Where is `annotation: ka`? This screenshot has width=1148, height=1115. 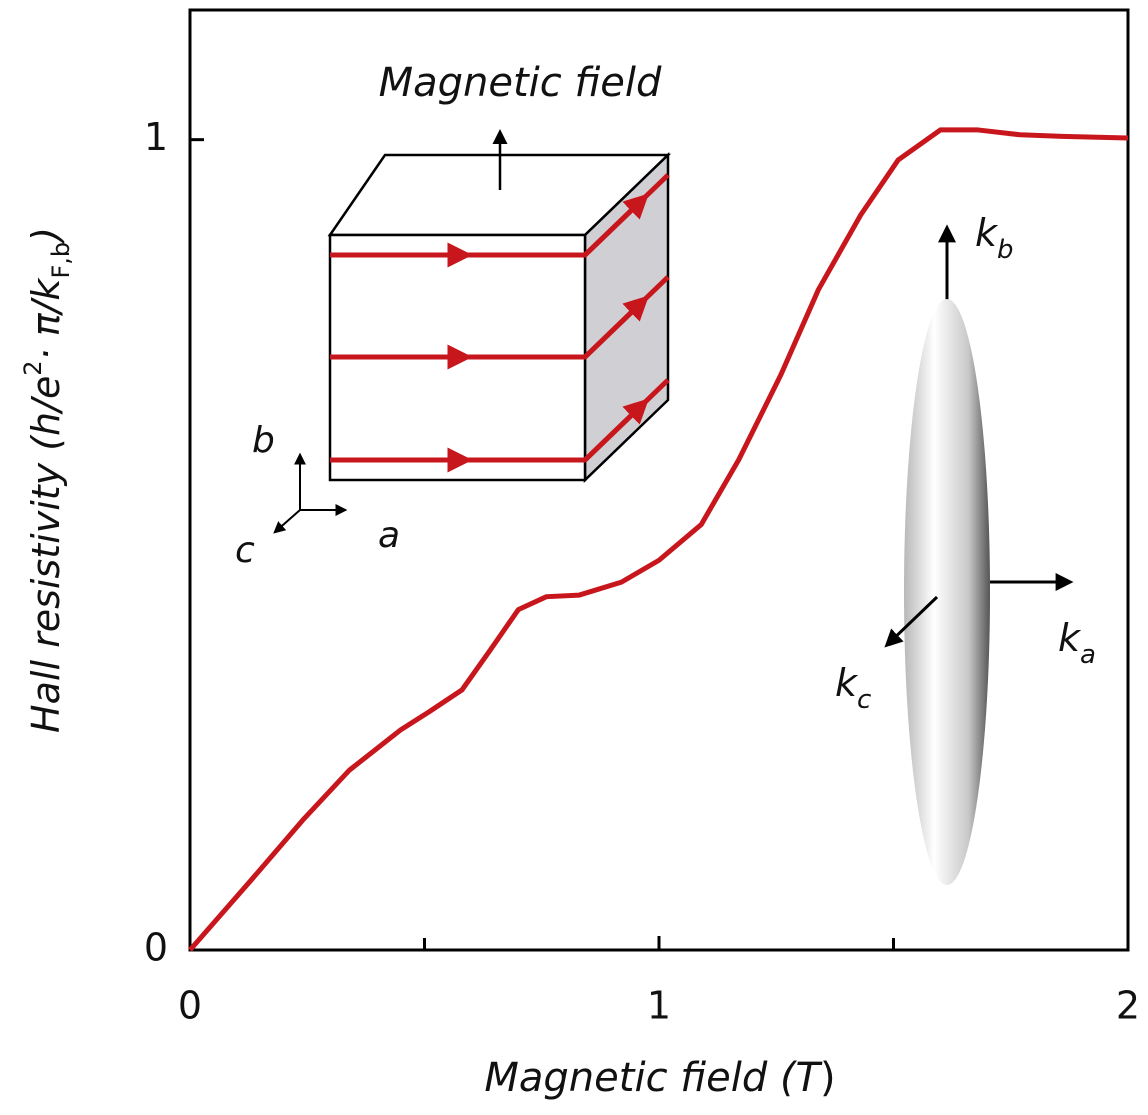 annotation: ka is located at coordinates (1077, 643).